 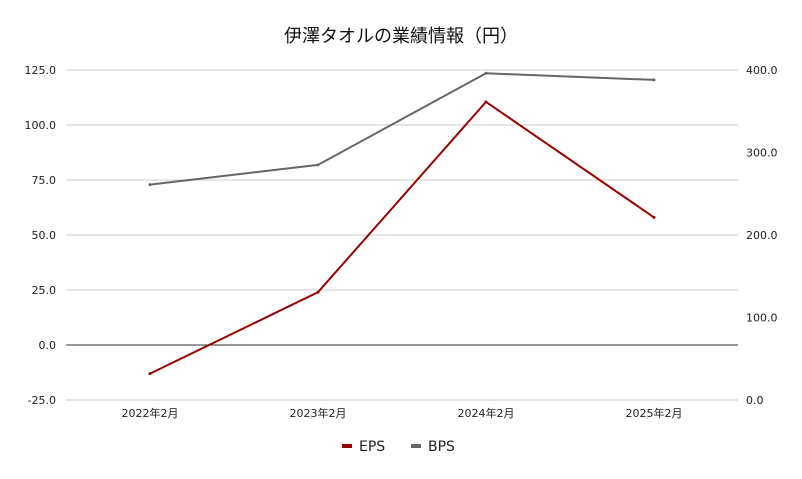 I want to click on left-tick-label: 50.0, so click(x=44, y=235).